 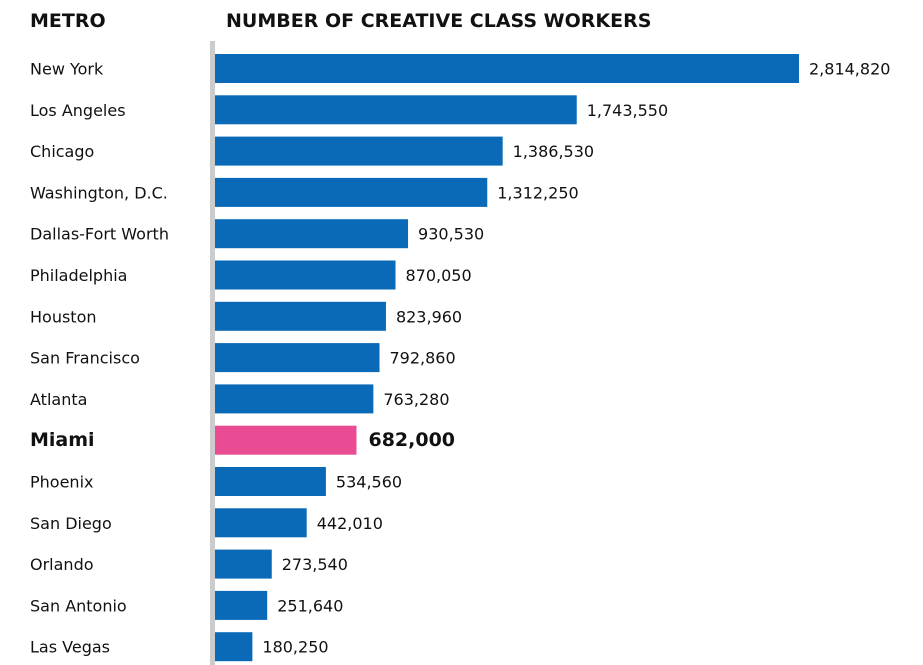 What do you see at coordinates (849, 69) in the screenshot?
I see `value-label: 2,814,820` at bounding box center [849, 69].